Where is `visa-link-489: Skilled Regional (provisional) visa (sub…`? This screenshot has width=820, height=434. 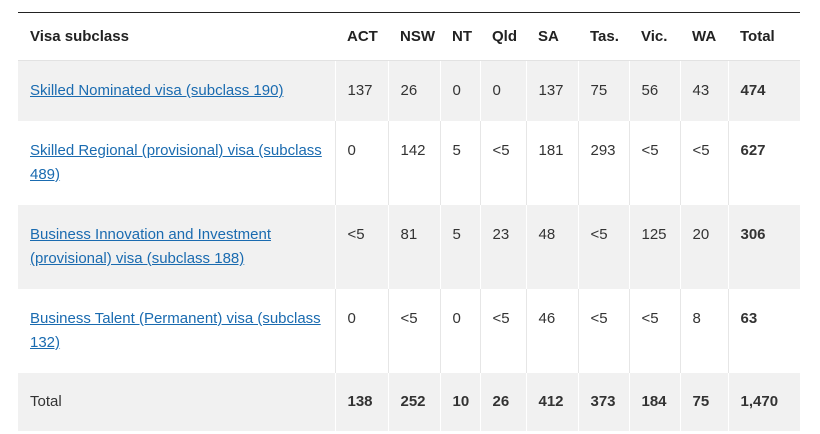
visa-link-489: Skilled Regional (provisional) visa (sub… is located at coordinates (176, 162).